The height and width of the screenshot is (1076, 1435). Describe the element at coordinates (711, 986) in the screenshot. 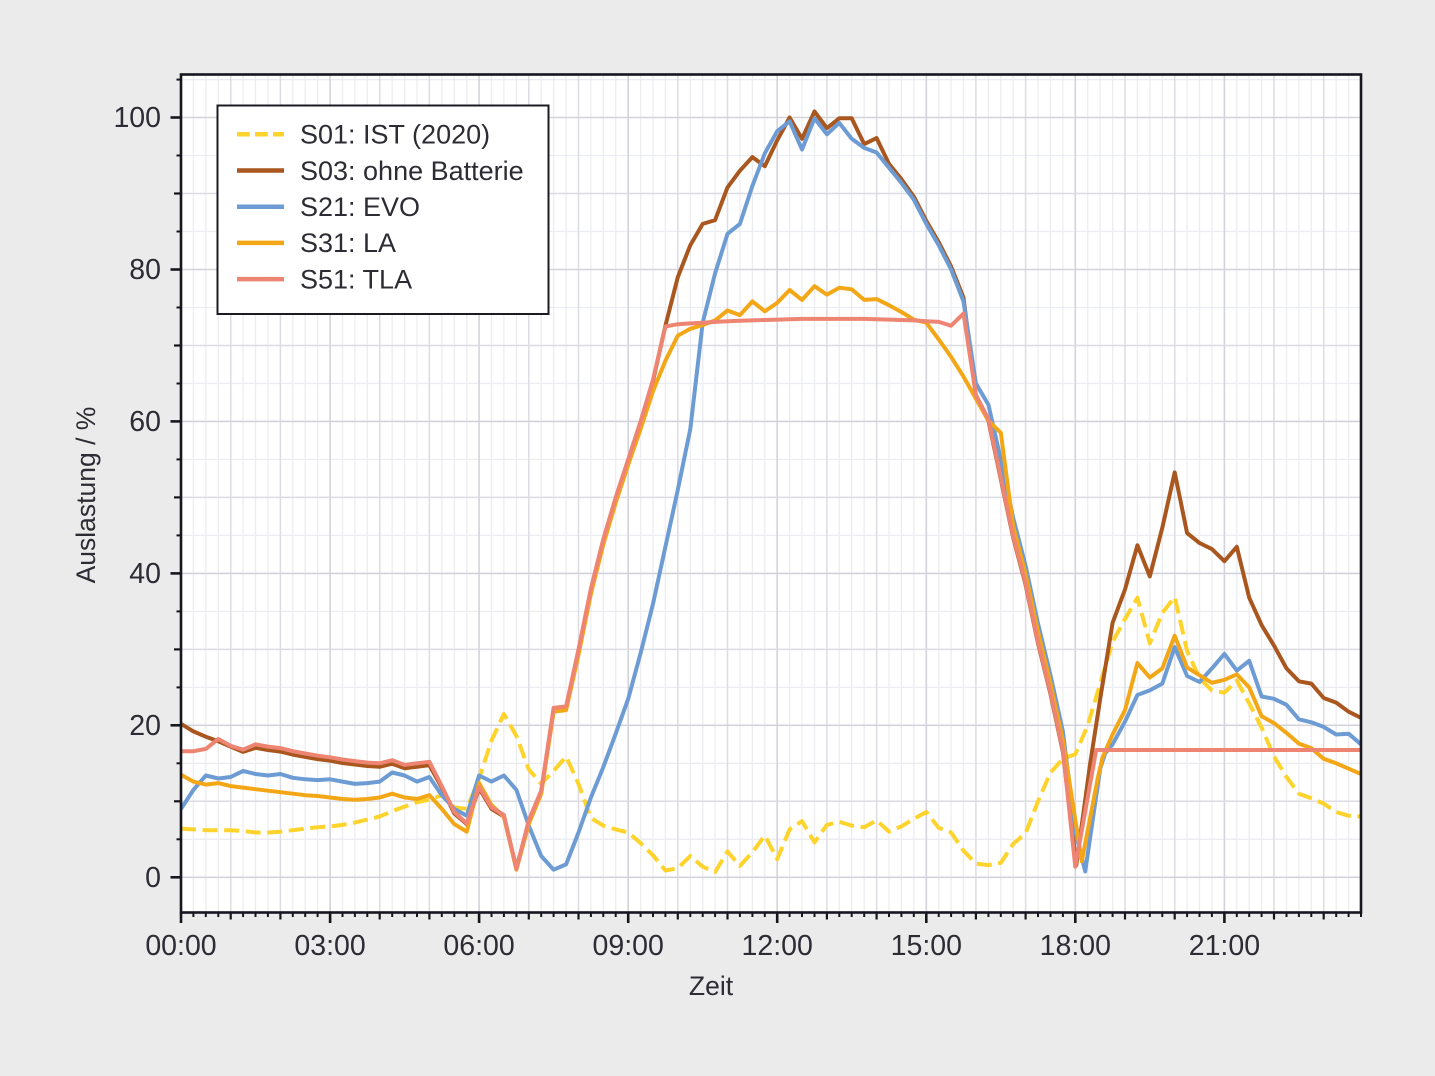

I see `svg-text: Zeit` at that location.